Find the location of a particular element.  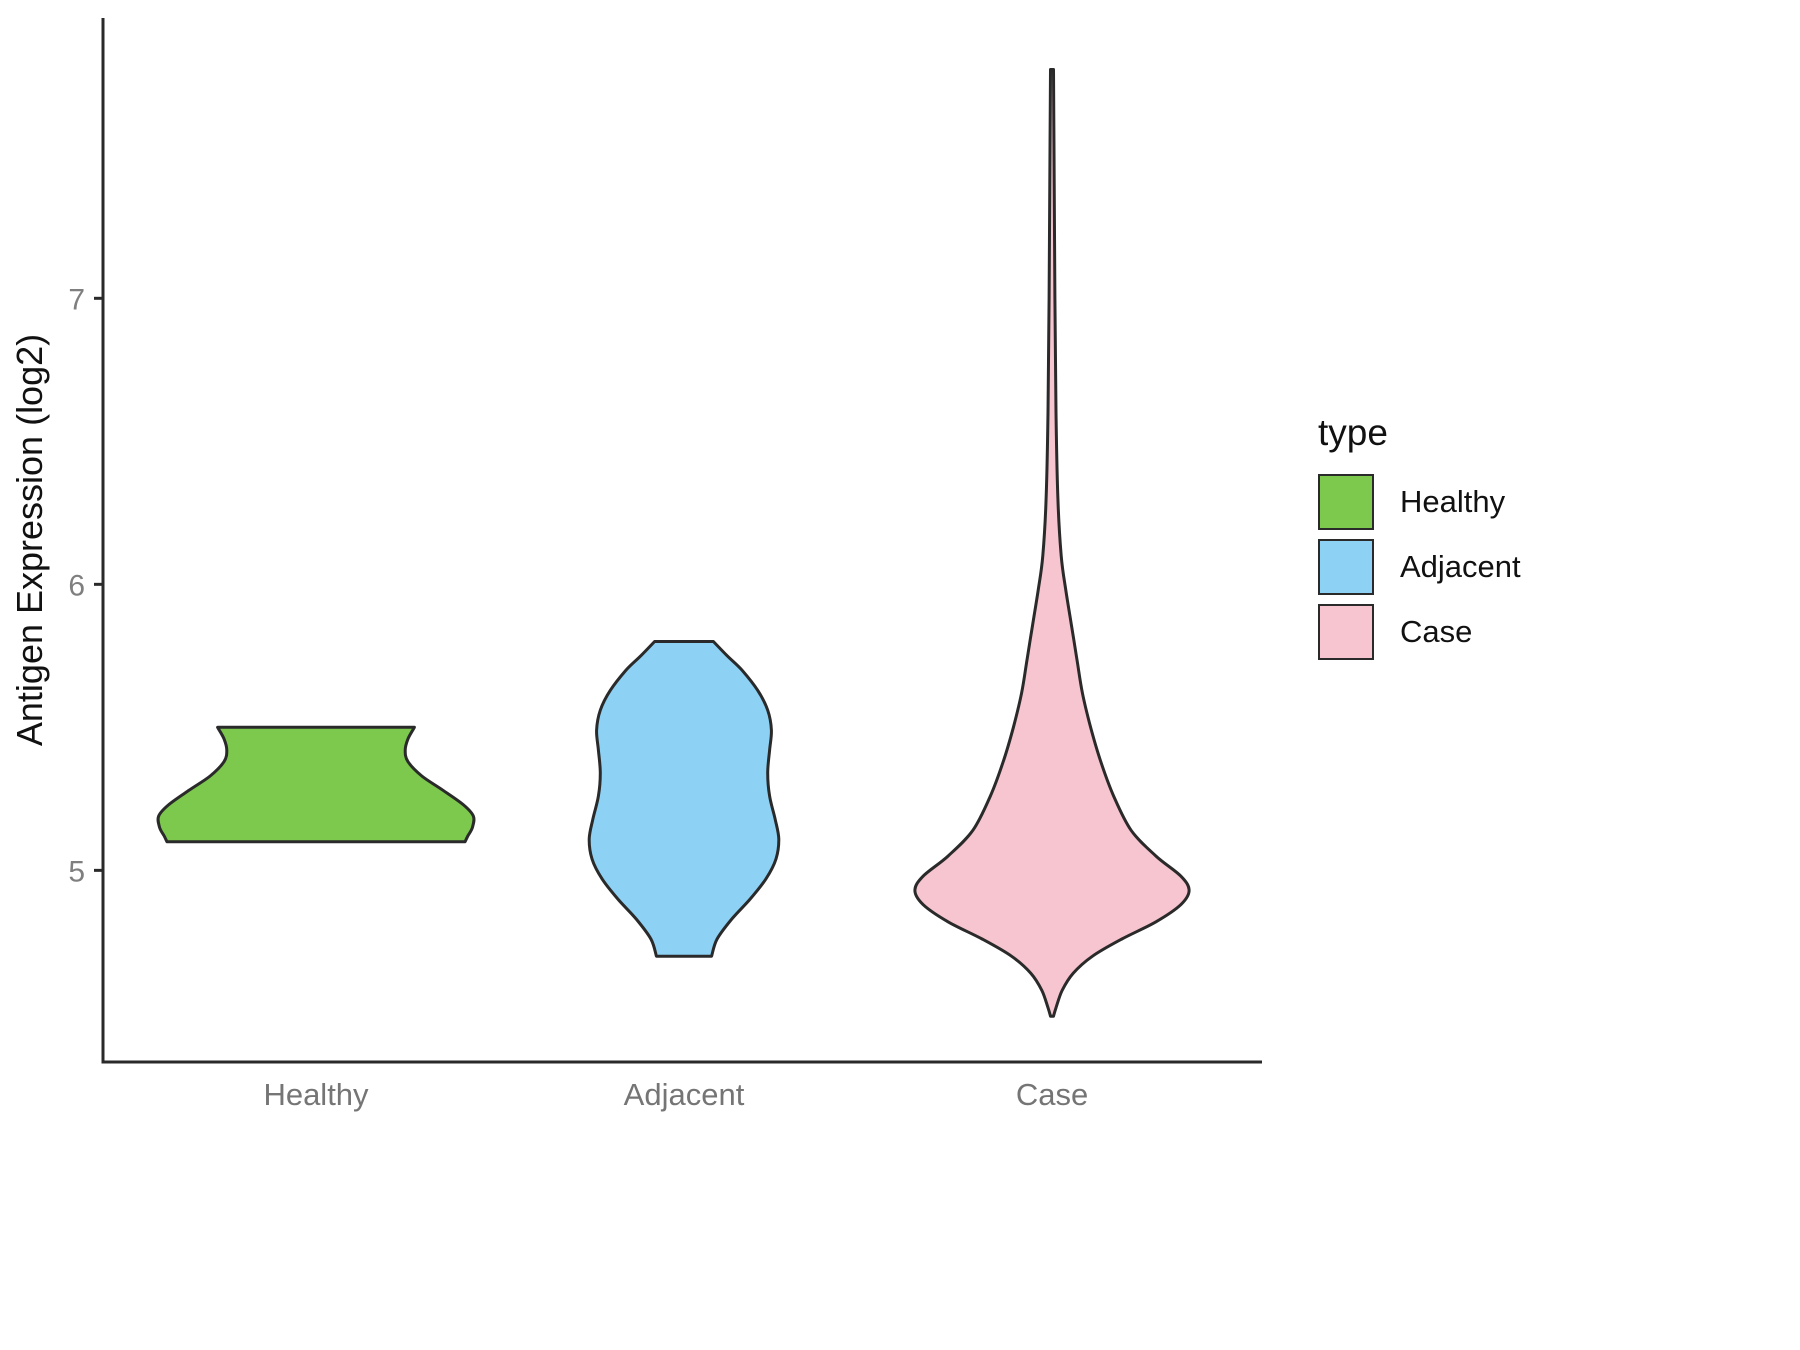

x-axis-labels: Healthy Adjacent Case is located at coordinates (675, 1094).